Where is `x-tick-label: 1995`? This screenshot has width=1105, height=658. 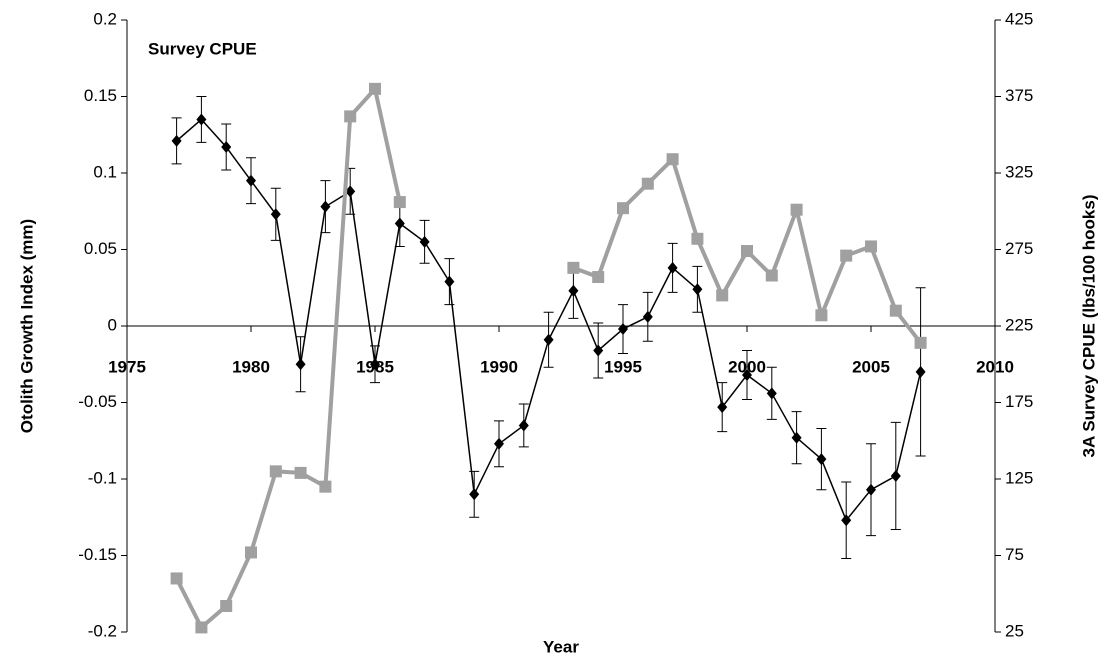
x-tick-label: 1995 is located at coordinates (623, 366).